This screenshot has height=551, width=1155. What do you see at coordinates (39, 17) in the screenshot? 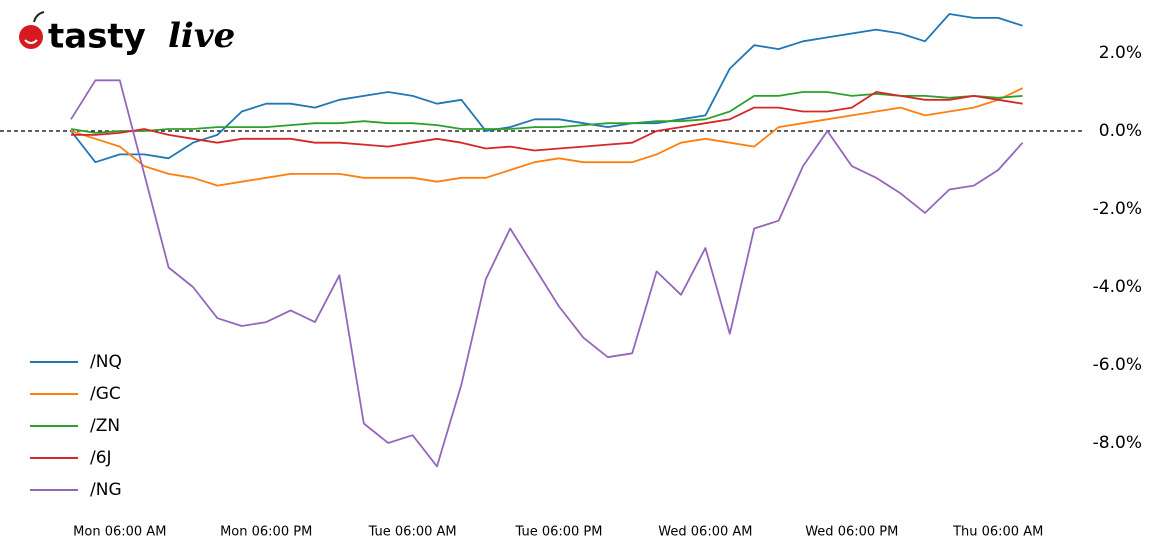
I see `cherry-stem` at bounding box center [39, 17].